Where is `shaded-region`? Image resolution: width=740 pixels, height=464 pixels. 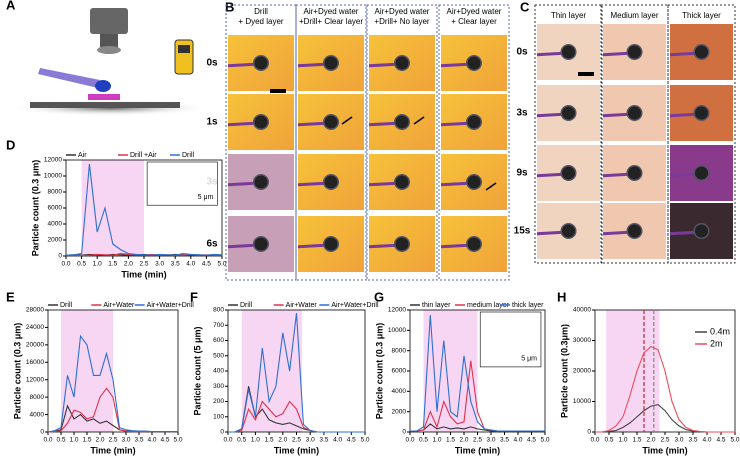
shaded-region is located at coordinates (633, 371).